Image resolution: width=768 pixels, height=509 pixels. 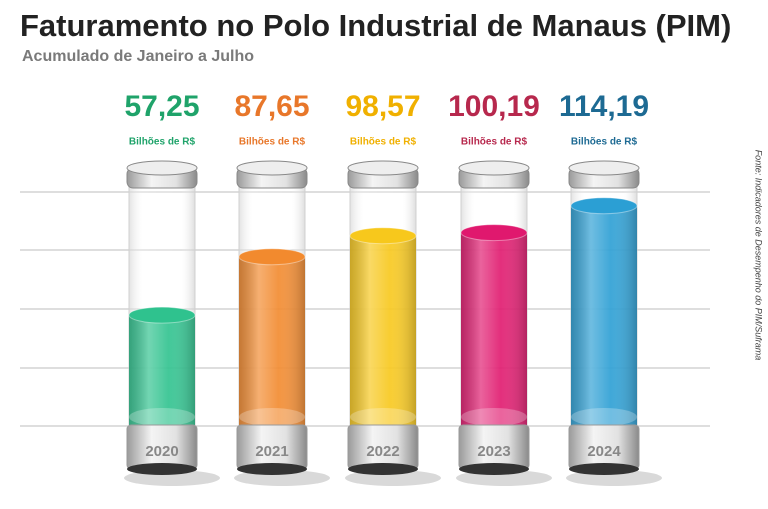 I want to click on x-tick-label: 2020, so click(x=161, y=451).